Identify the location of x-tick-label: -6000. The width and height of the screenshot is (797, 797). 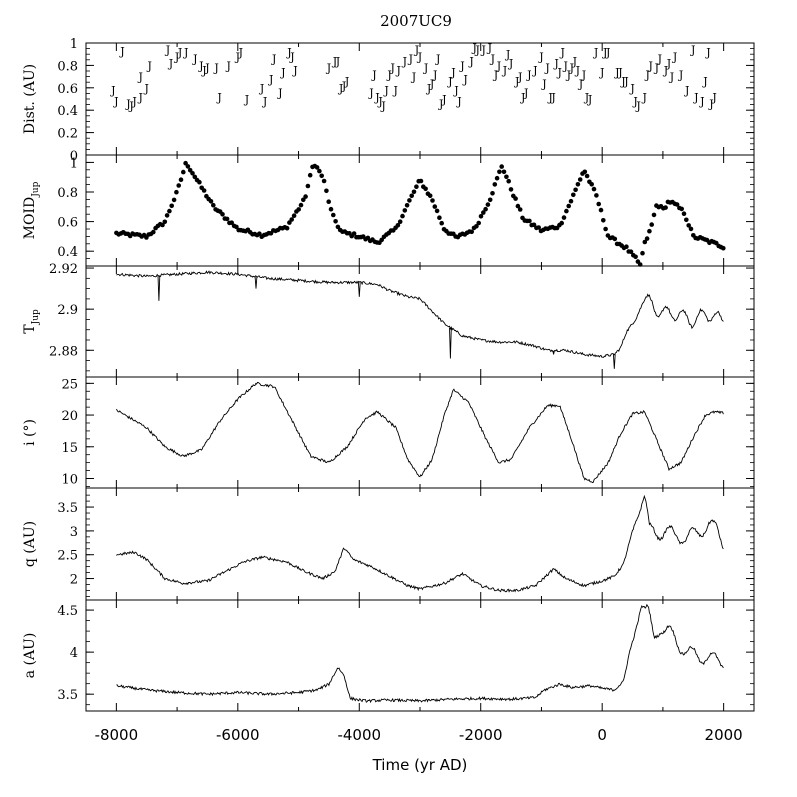
(238, 735).